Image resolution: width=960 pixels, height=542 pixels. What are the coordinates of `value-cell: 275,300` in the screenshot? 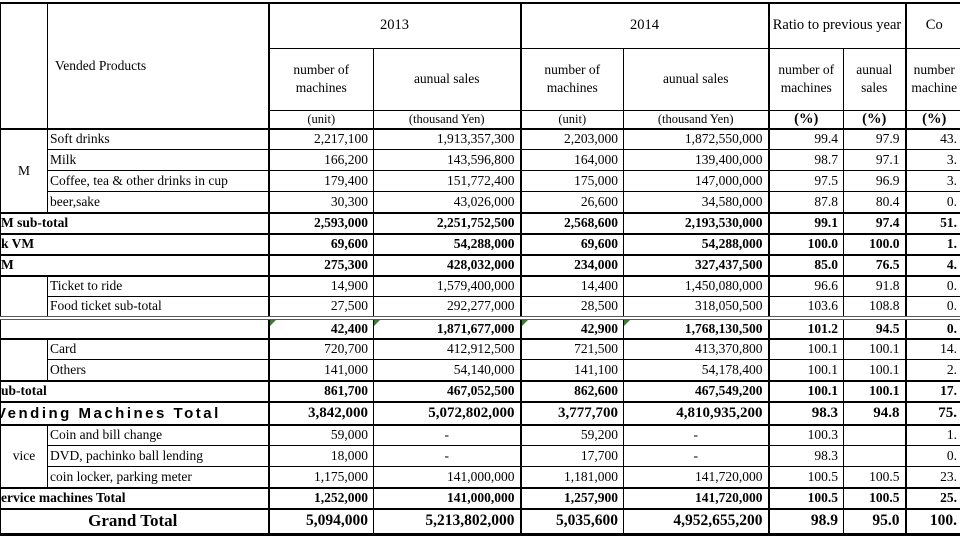 It's located at (321, 265).